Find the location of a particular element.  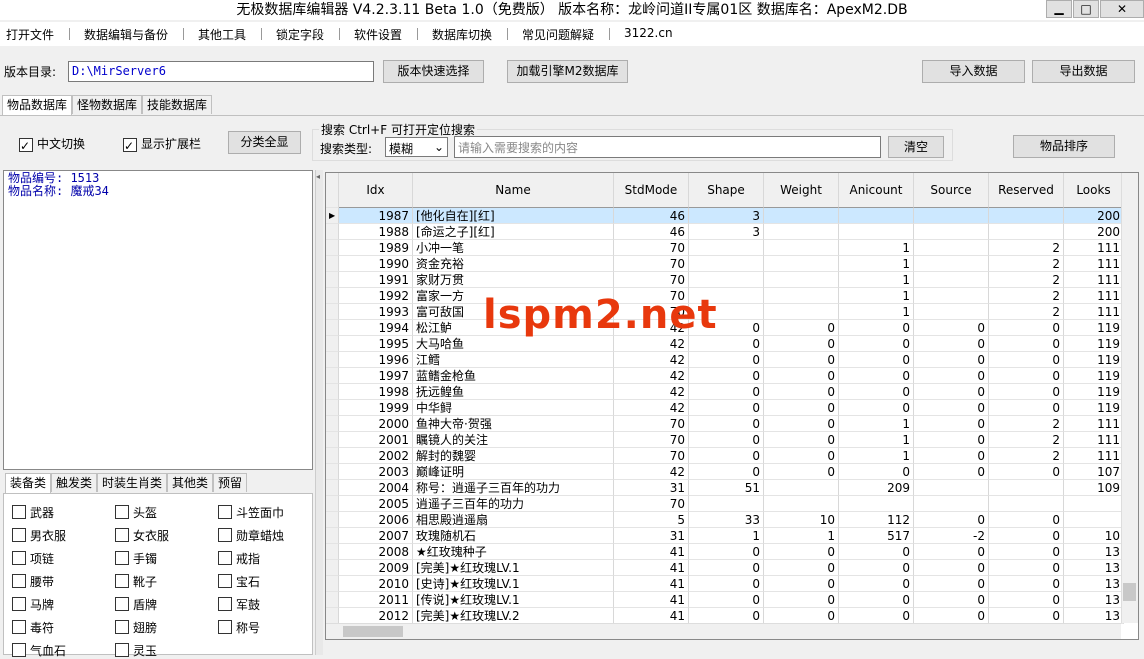

search-input: 请输入需要搜索的内容 is located at coordinates (667, 147).